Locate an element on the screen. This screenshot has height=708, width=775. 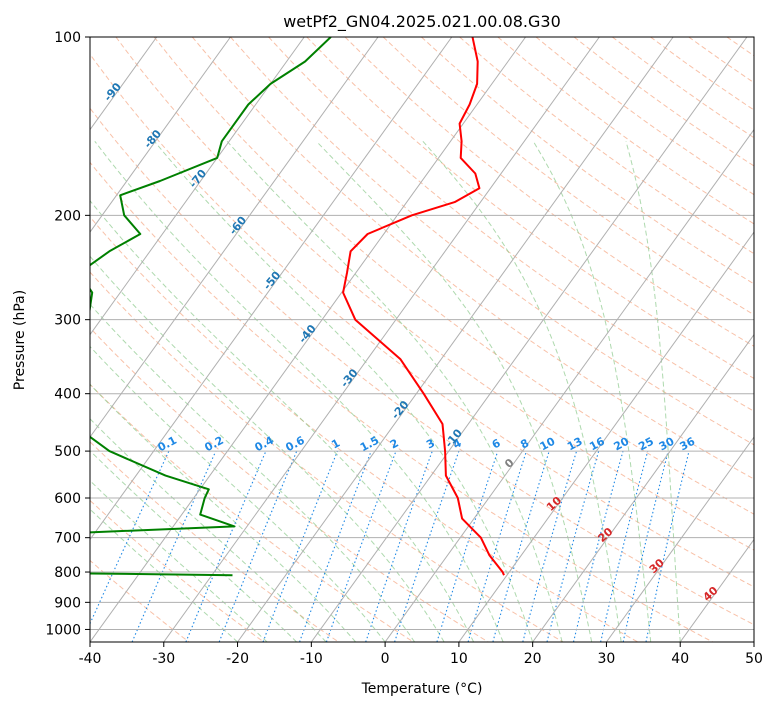
mixing-ratio-label: 36 is located at coordinates (688, 444).